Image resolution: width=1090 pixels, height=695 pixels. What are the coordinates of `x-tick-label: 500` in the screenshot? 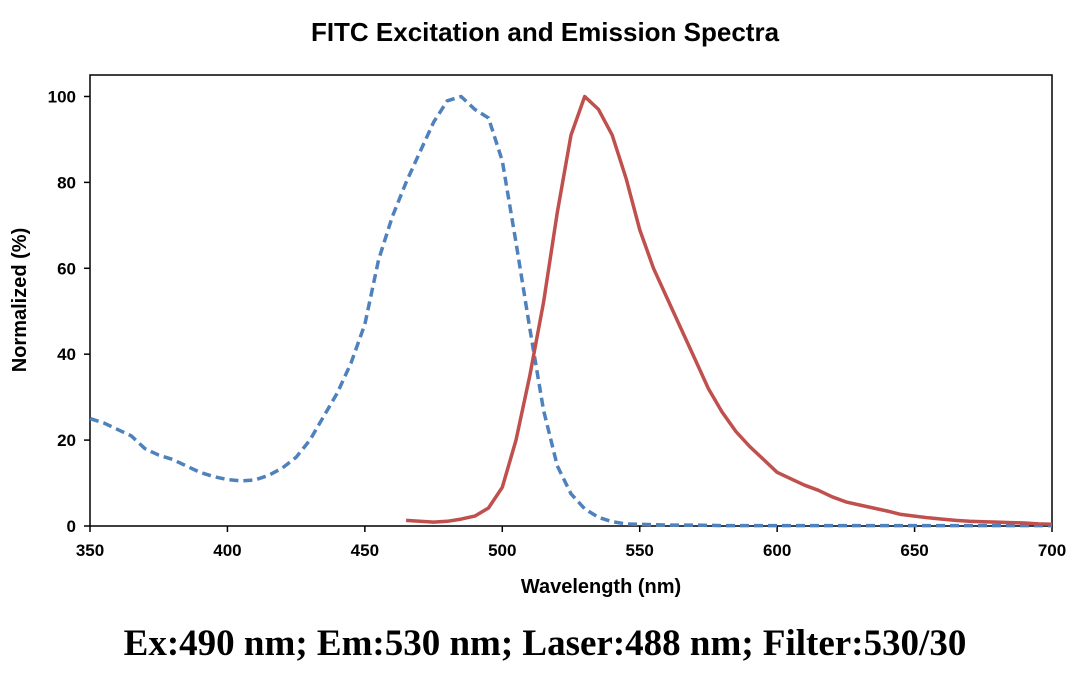 It's located at (502, 550).